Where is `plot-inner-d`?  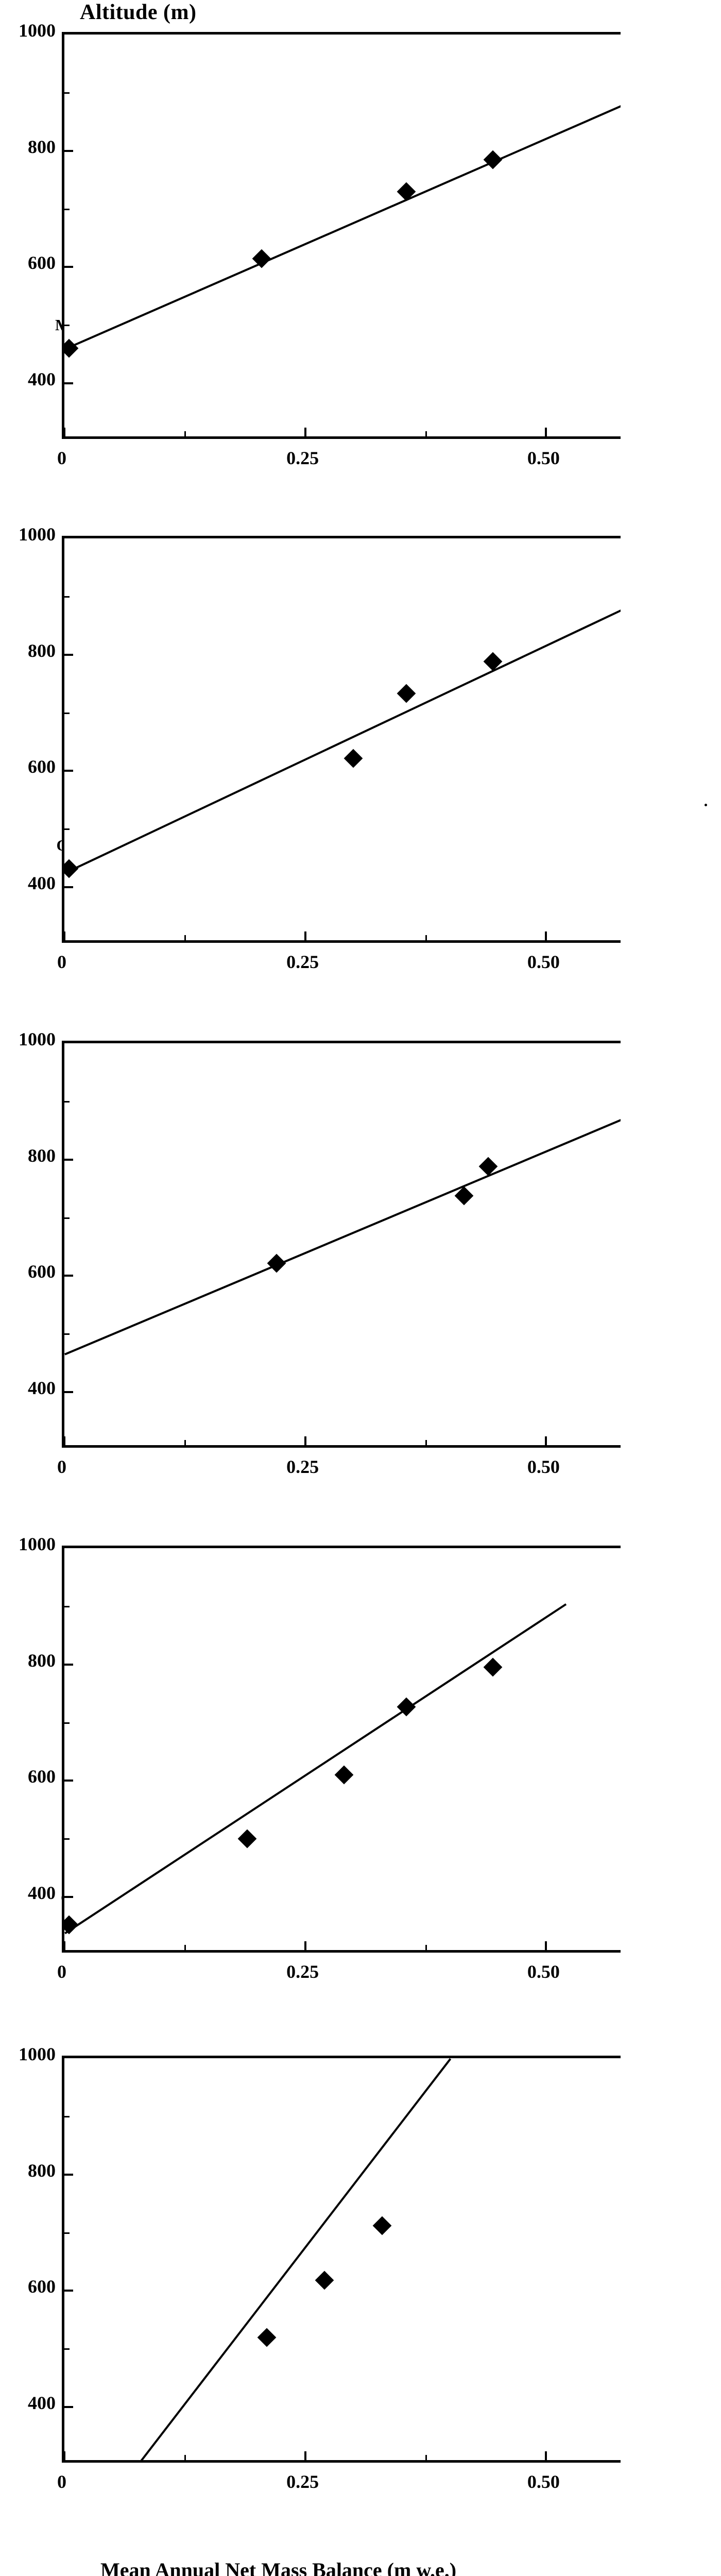
plot-inner-d is located at coordinates (342, 1749).